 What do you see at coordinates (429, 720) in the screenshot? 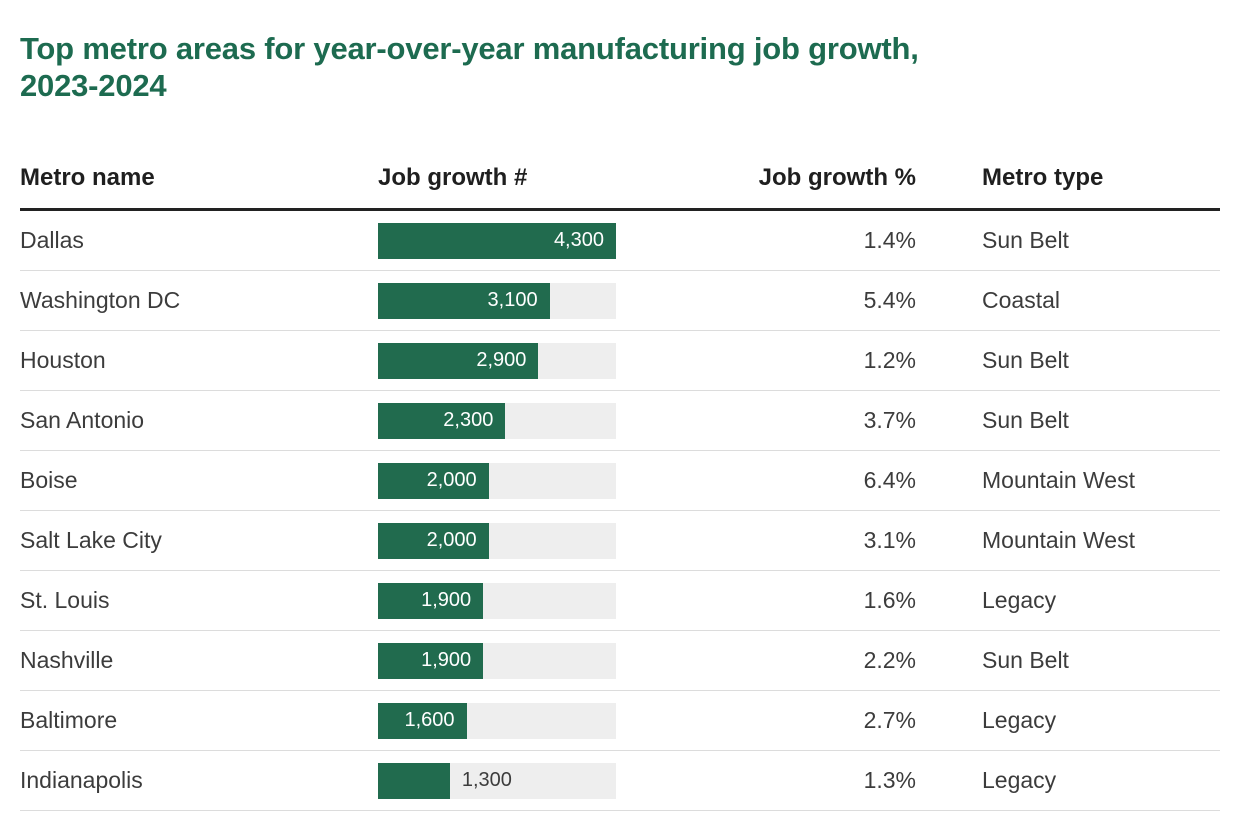
I see `bar-value-label: 1,600` at bounding box center [429, 720].